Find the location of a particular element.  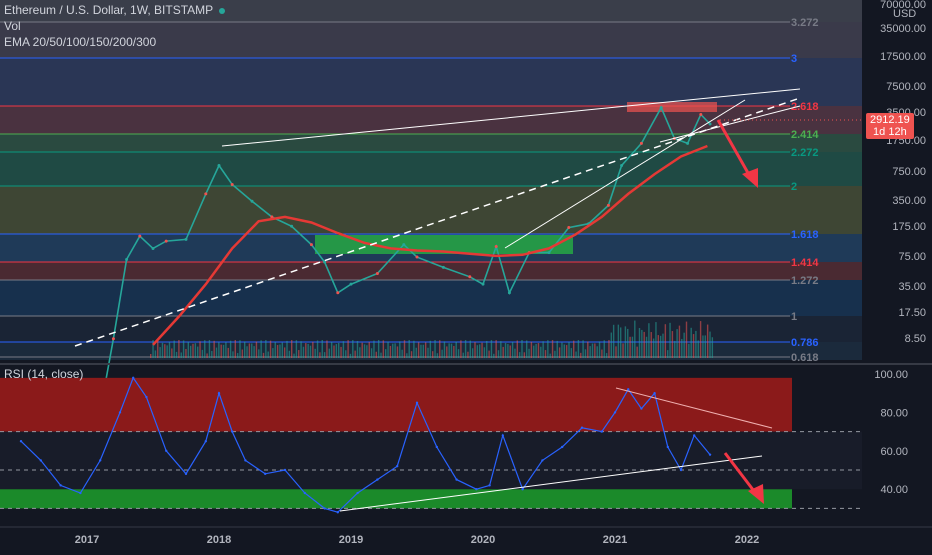

bearish-arrow is located at coordinates (735, 150).